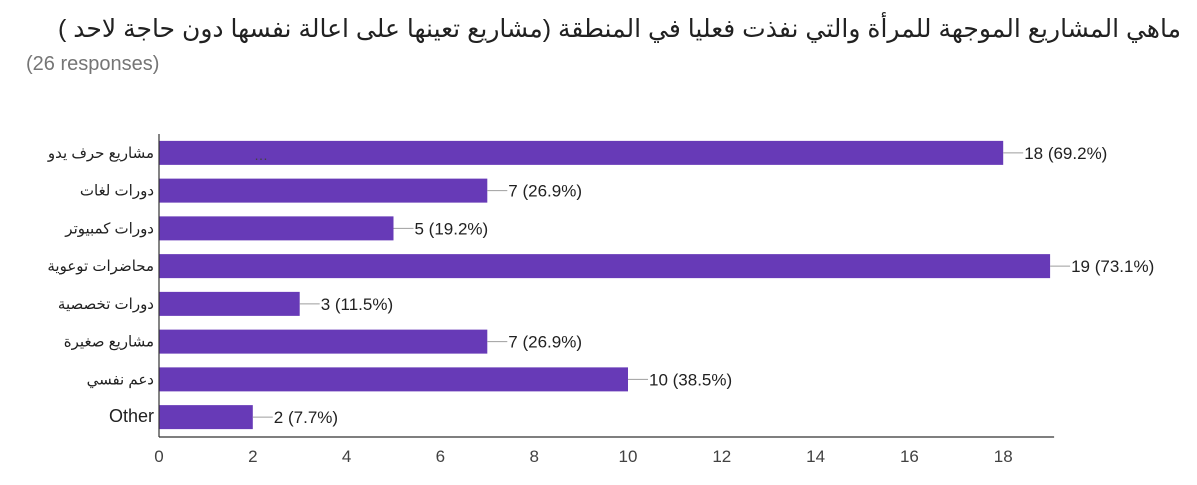 This screenshot has height=485, width=1197. I want to click on category-label: مشاريع صغيرة, so click(109, 342).